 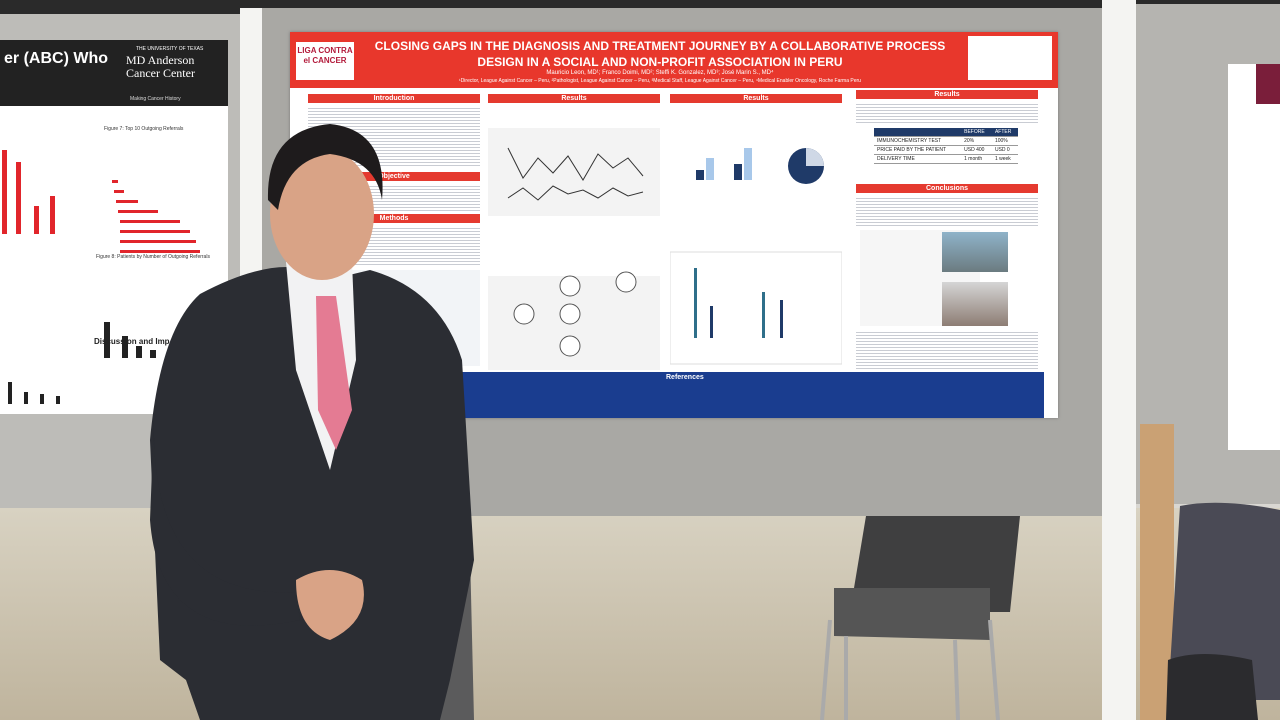 I want to click on table-cell: DELIVERY TIME, so click(x=918, y=159).